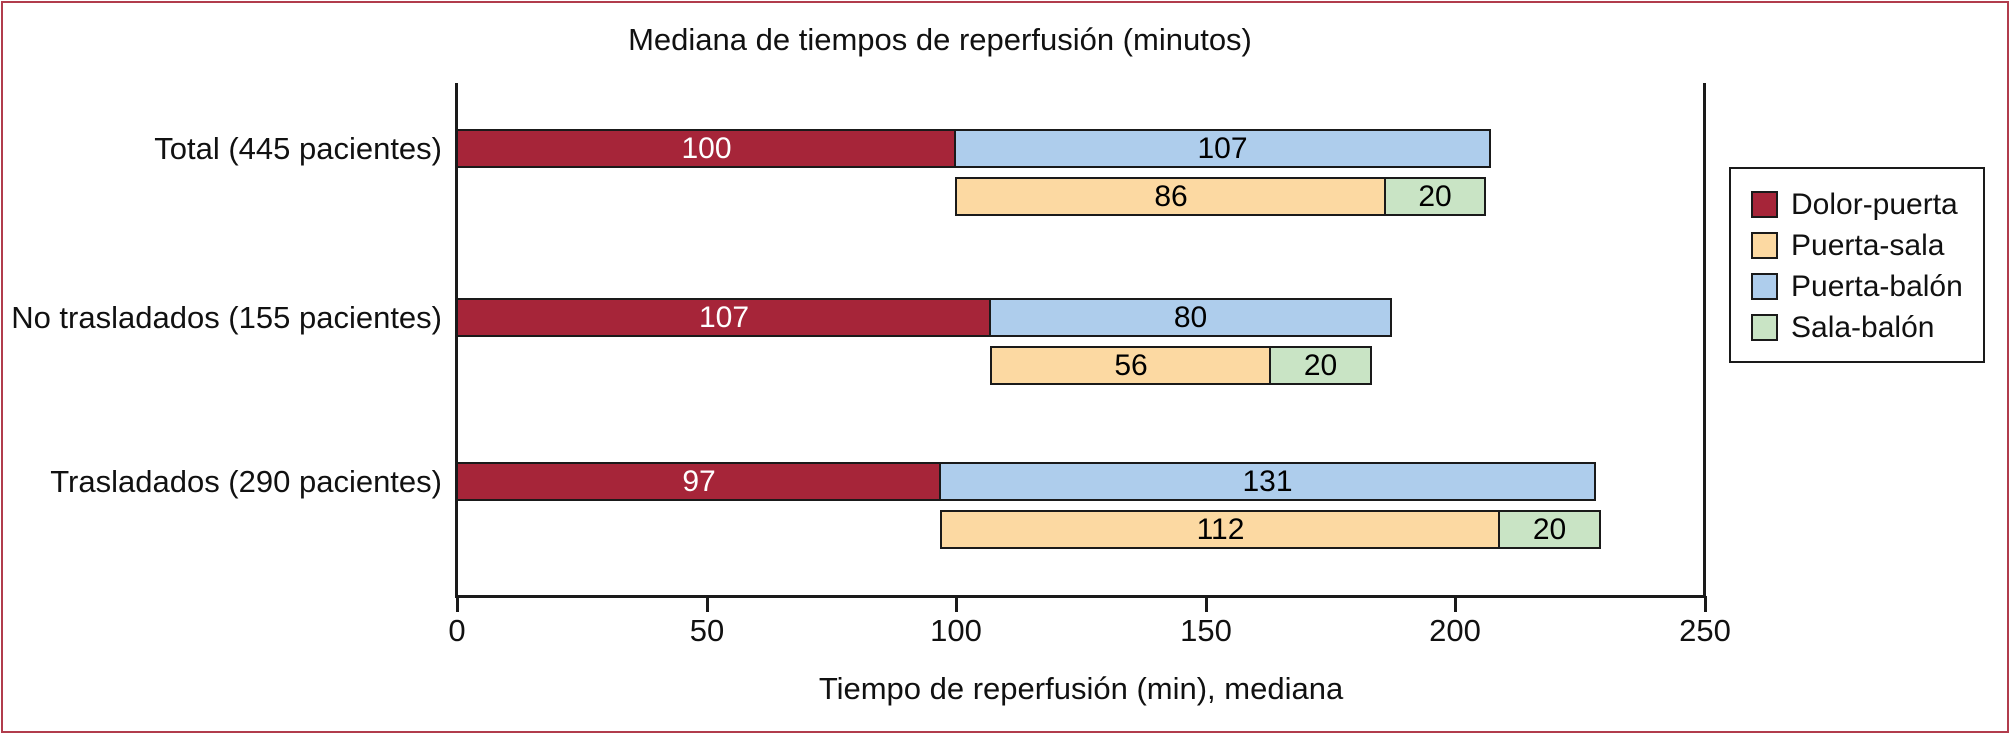 The width and height of the screenshot is (2011, 735). Describe the element at coordinates (1764, 245) in the screenshot. I see `legend-swatch-puerta-sala` at that location.